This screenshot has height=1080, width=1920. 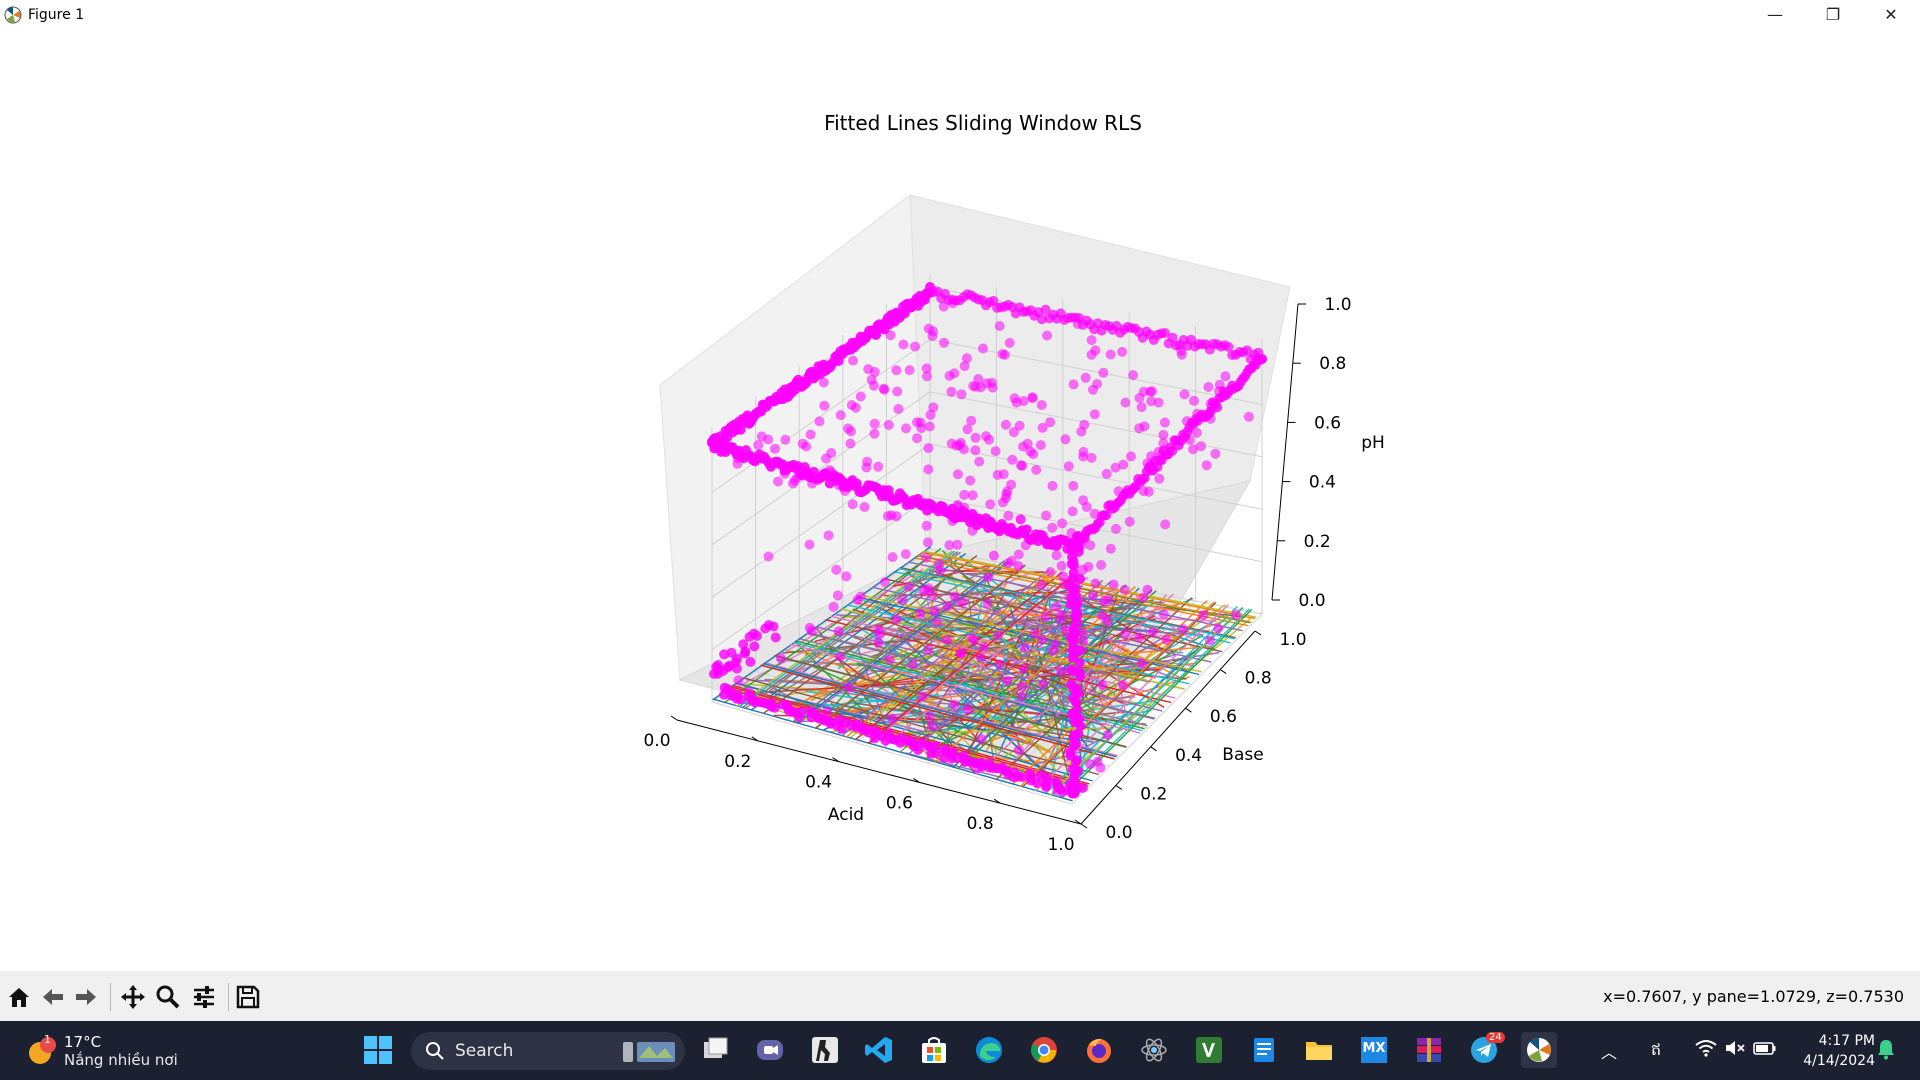 What do you see at coordinates (989, 1050) in the screenshot?
I see `edge-icon` at bounding box center [989, 1050].